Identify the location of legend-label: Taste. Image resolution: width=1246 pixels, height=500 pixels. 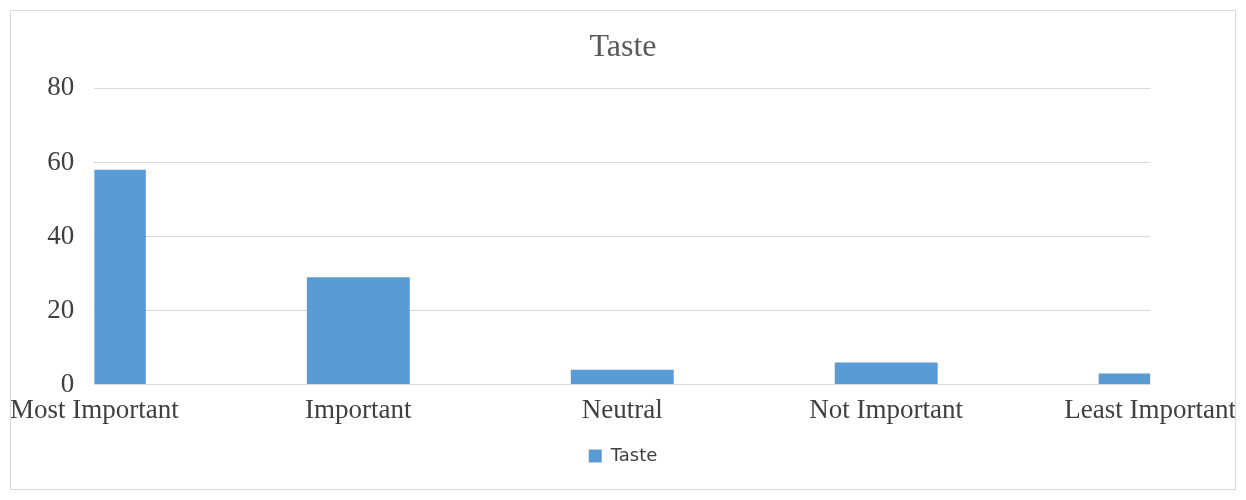
(633, 454).